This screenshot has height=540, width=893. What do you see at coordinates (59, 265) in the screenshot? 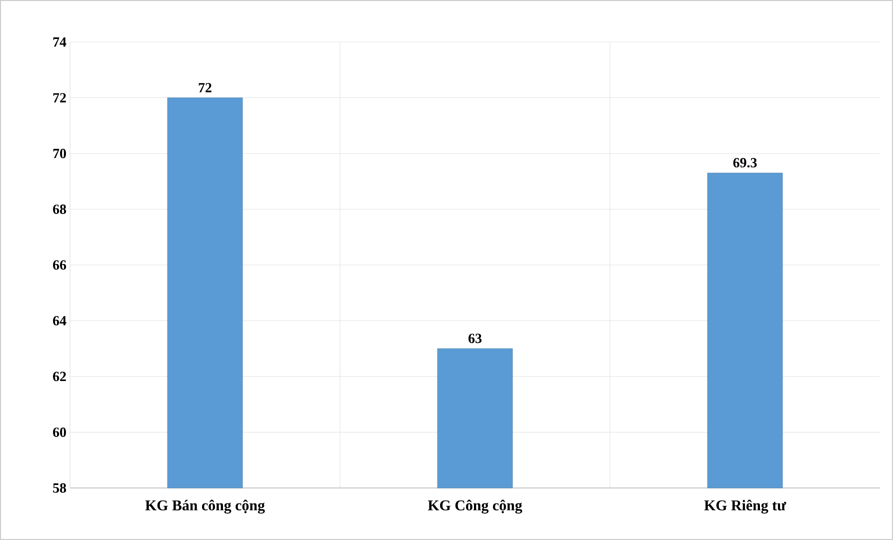
I see `y-tick-label: 66` at bounding box center [59, 265].